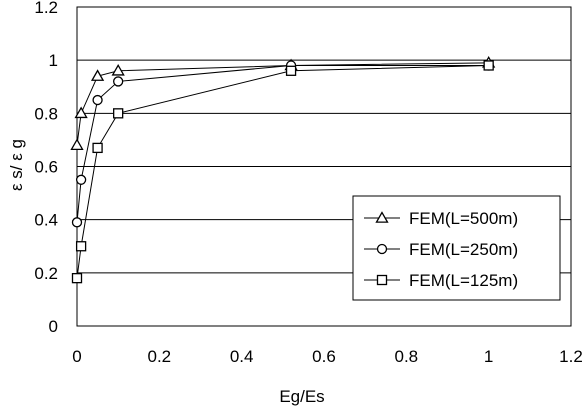  What do you see at coordinates (324, 356) in the screenshot?
I see `x-tick-label: 0.6` at bounding box center [324, 356].